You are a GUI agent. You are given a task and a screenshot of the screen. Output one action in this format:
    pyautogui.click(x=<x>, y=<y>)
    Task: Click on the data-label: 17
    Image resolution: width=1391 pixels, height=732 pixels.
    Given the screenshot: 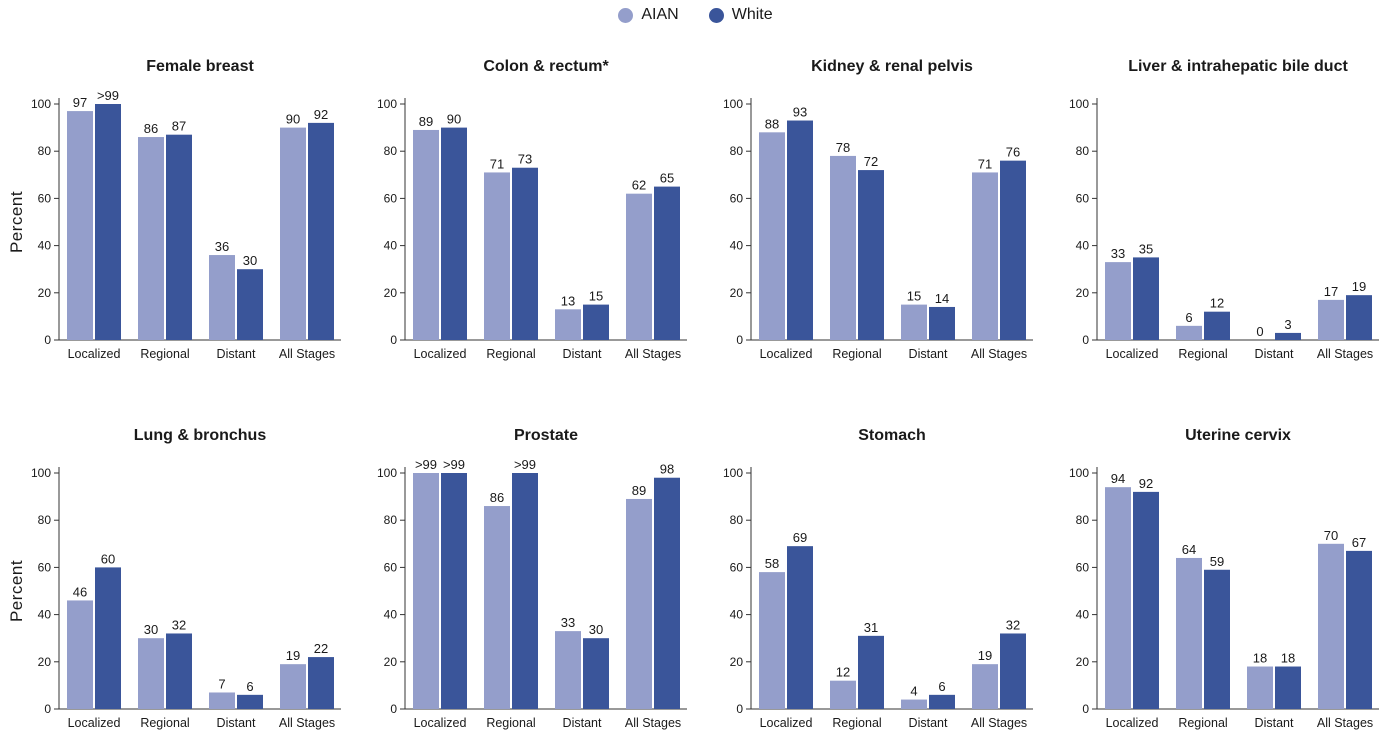 What is the action you would take?
    pyautogui.click(x=1331, y=291)
    